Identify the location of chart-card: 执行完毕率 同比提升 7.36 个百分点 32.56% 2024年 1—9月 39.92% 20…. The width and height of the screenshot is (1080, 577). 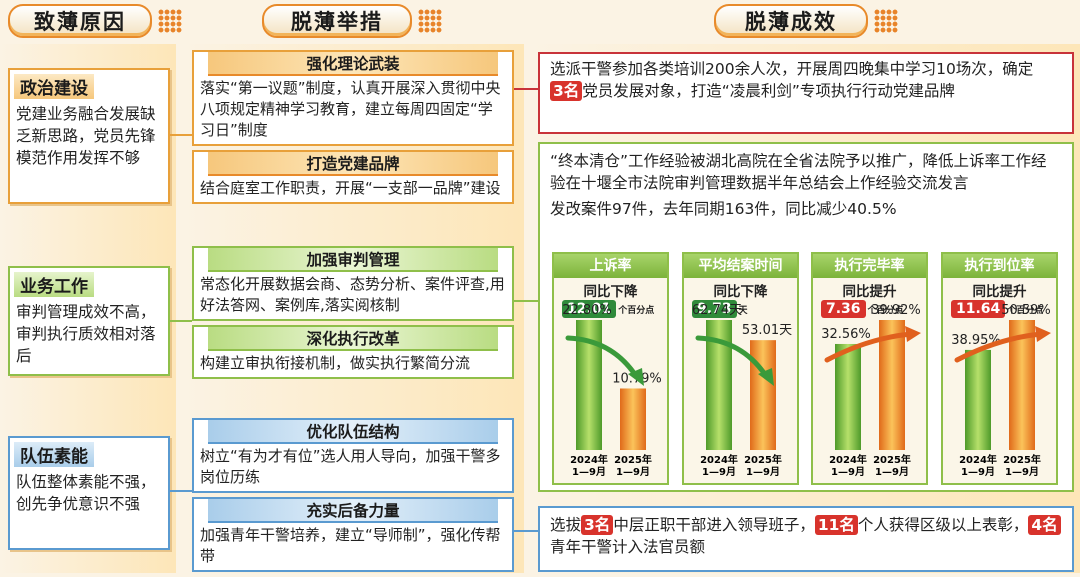
(869, 368).